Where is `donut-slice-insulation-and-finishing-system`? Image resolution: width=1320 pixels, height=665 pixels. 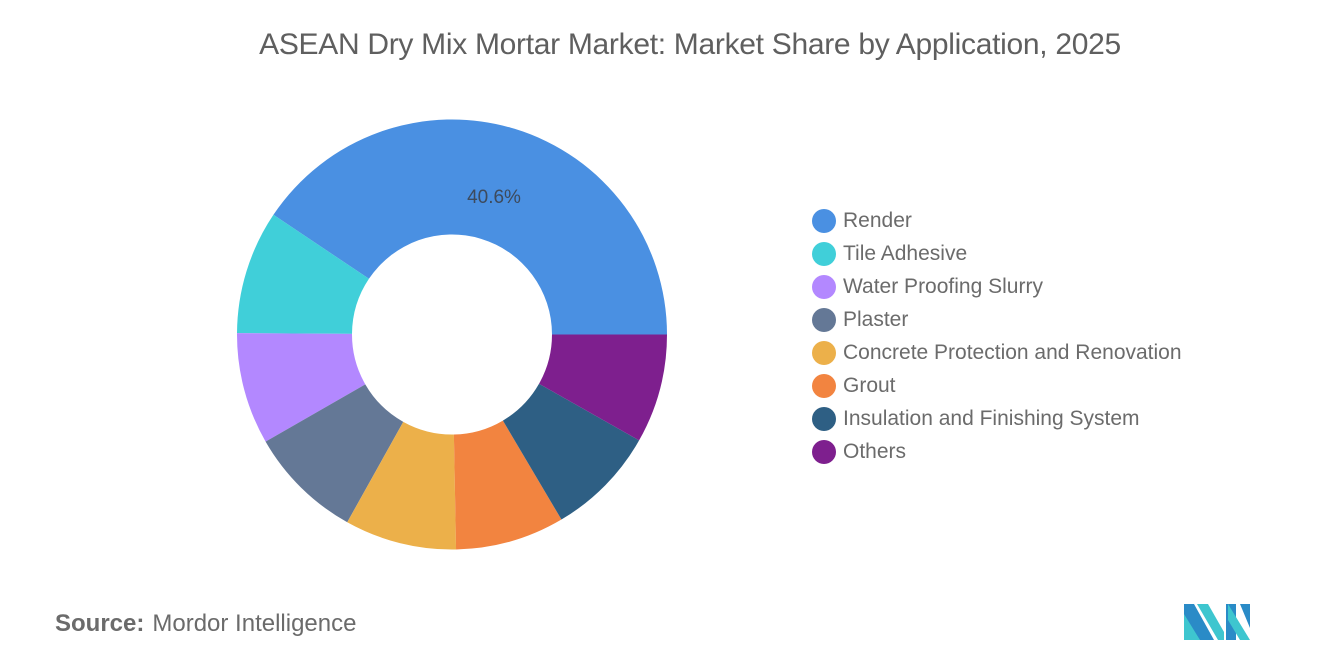 donut-slice-insulation-and-finishing-system is located at coordinates (571, 451).